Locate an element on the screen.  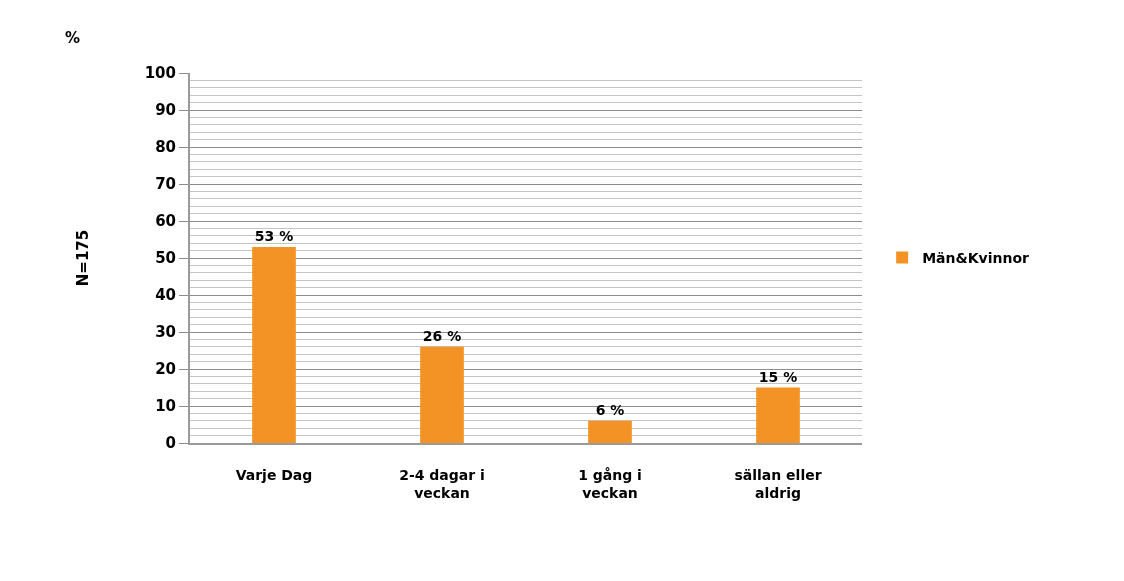
y-axis-title: N=175 is located at coordinates (83, 258).